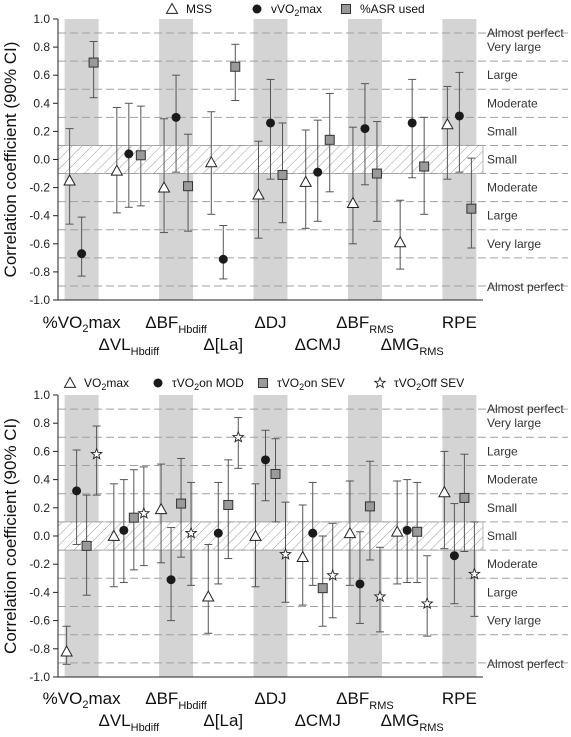 Image resolution: width=571 pixels, height=737 pixels. I want to click on y-tick-label: 0.8, so click(41, 47).